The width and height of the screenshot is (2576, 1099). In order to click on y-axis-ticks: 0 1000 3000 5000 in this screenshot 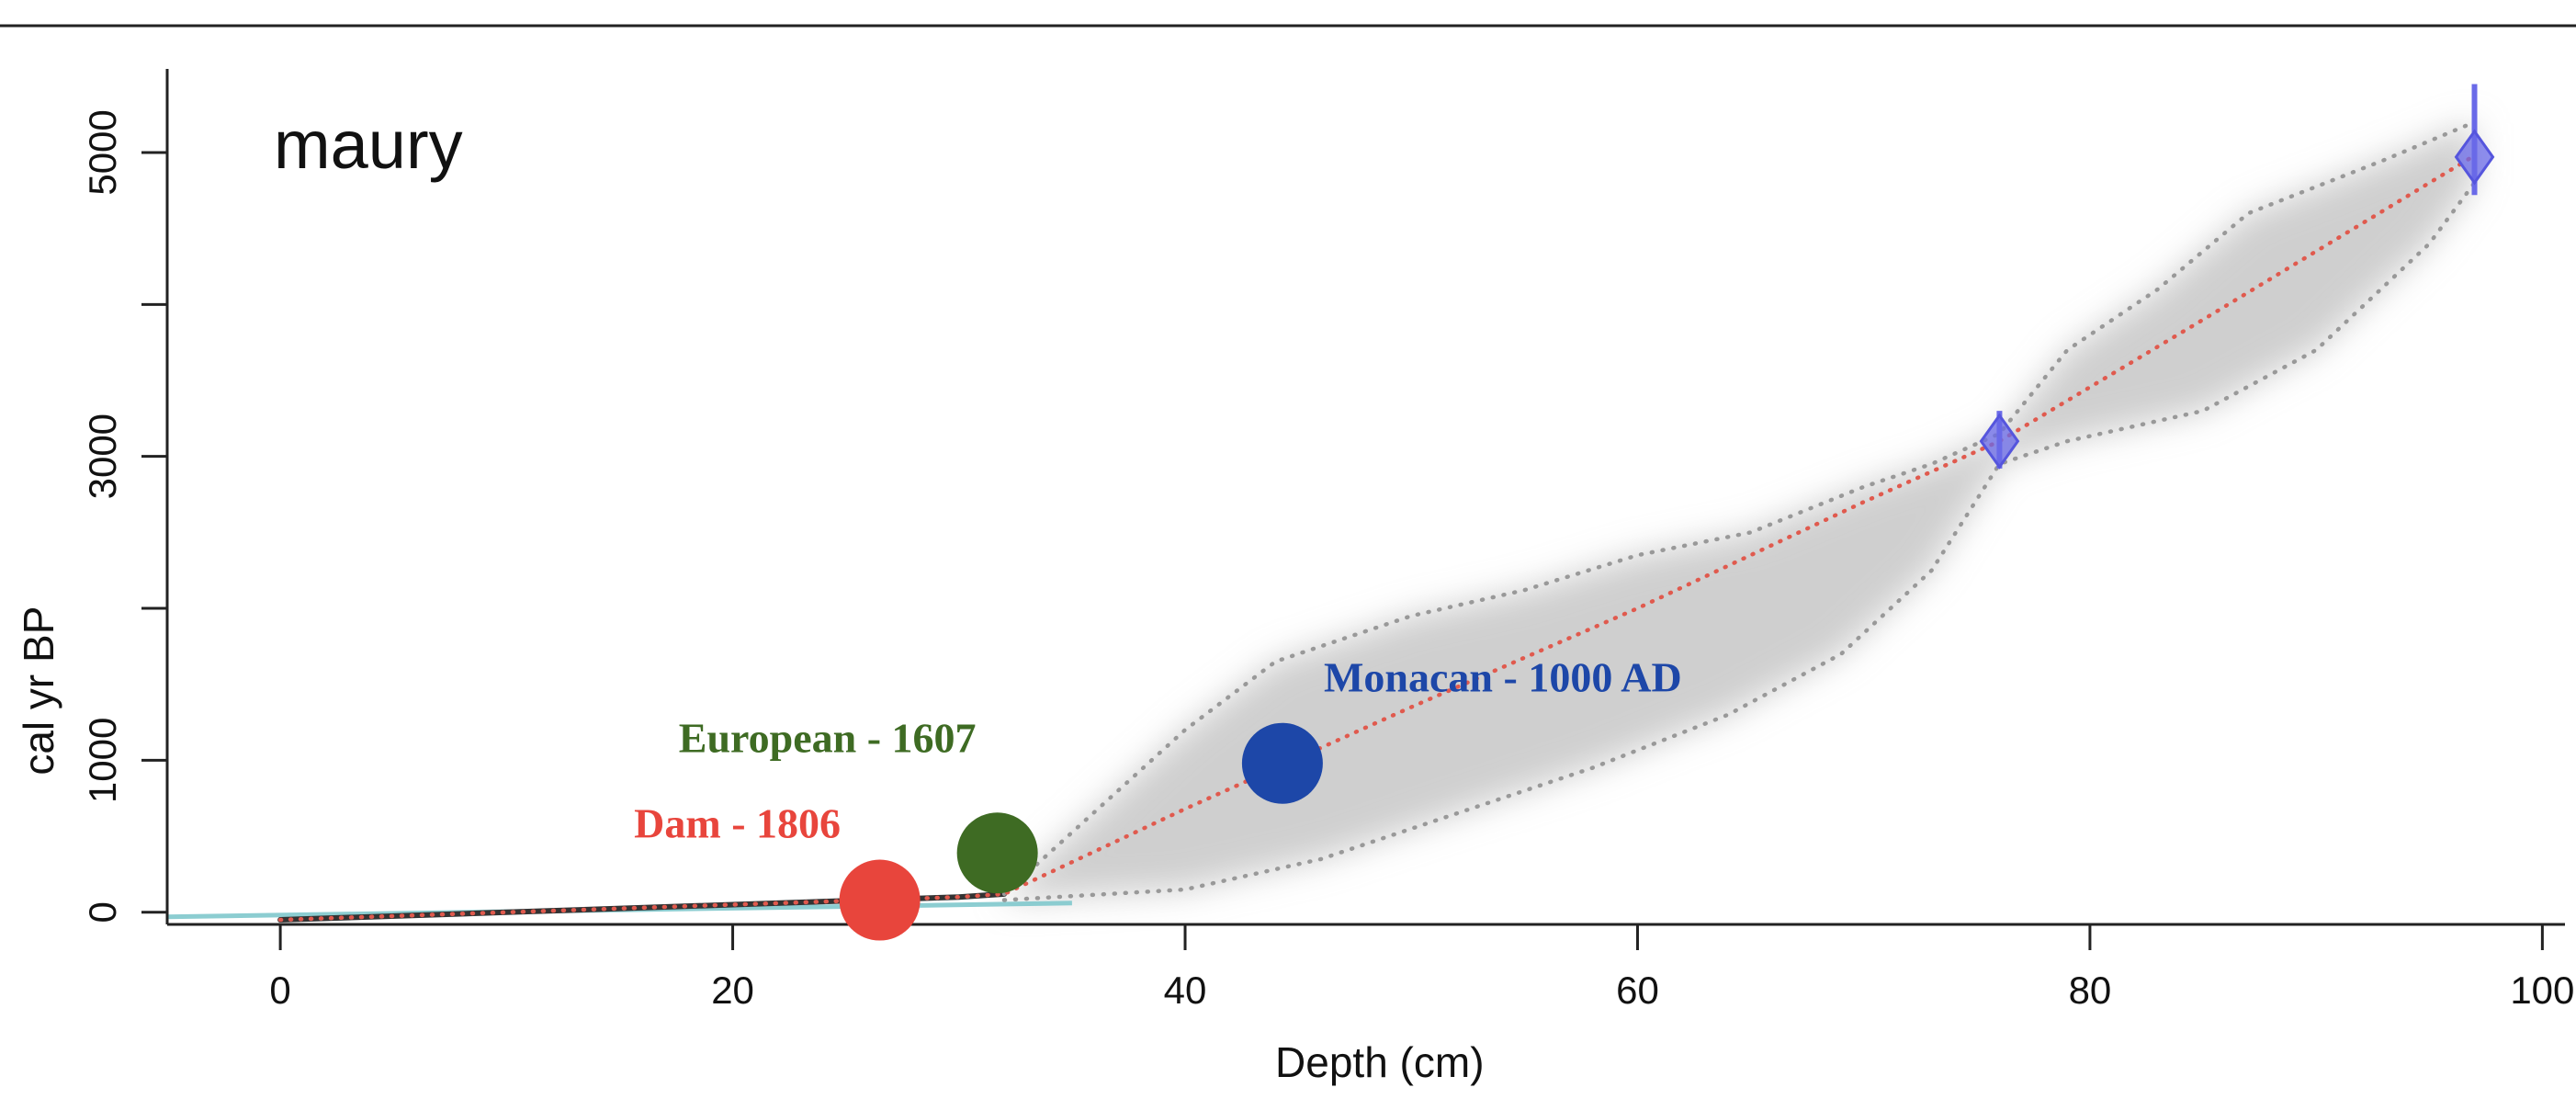, I will do `click(124, 516)`.